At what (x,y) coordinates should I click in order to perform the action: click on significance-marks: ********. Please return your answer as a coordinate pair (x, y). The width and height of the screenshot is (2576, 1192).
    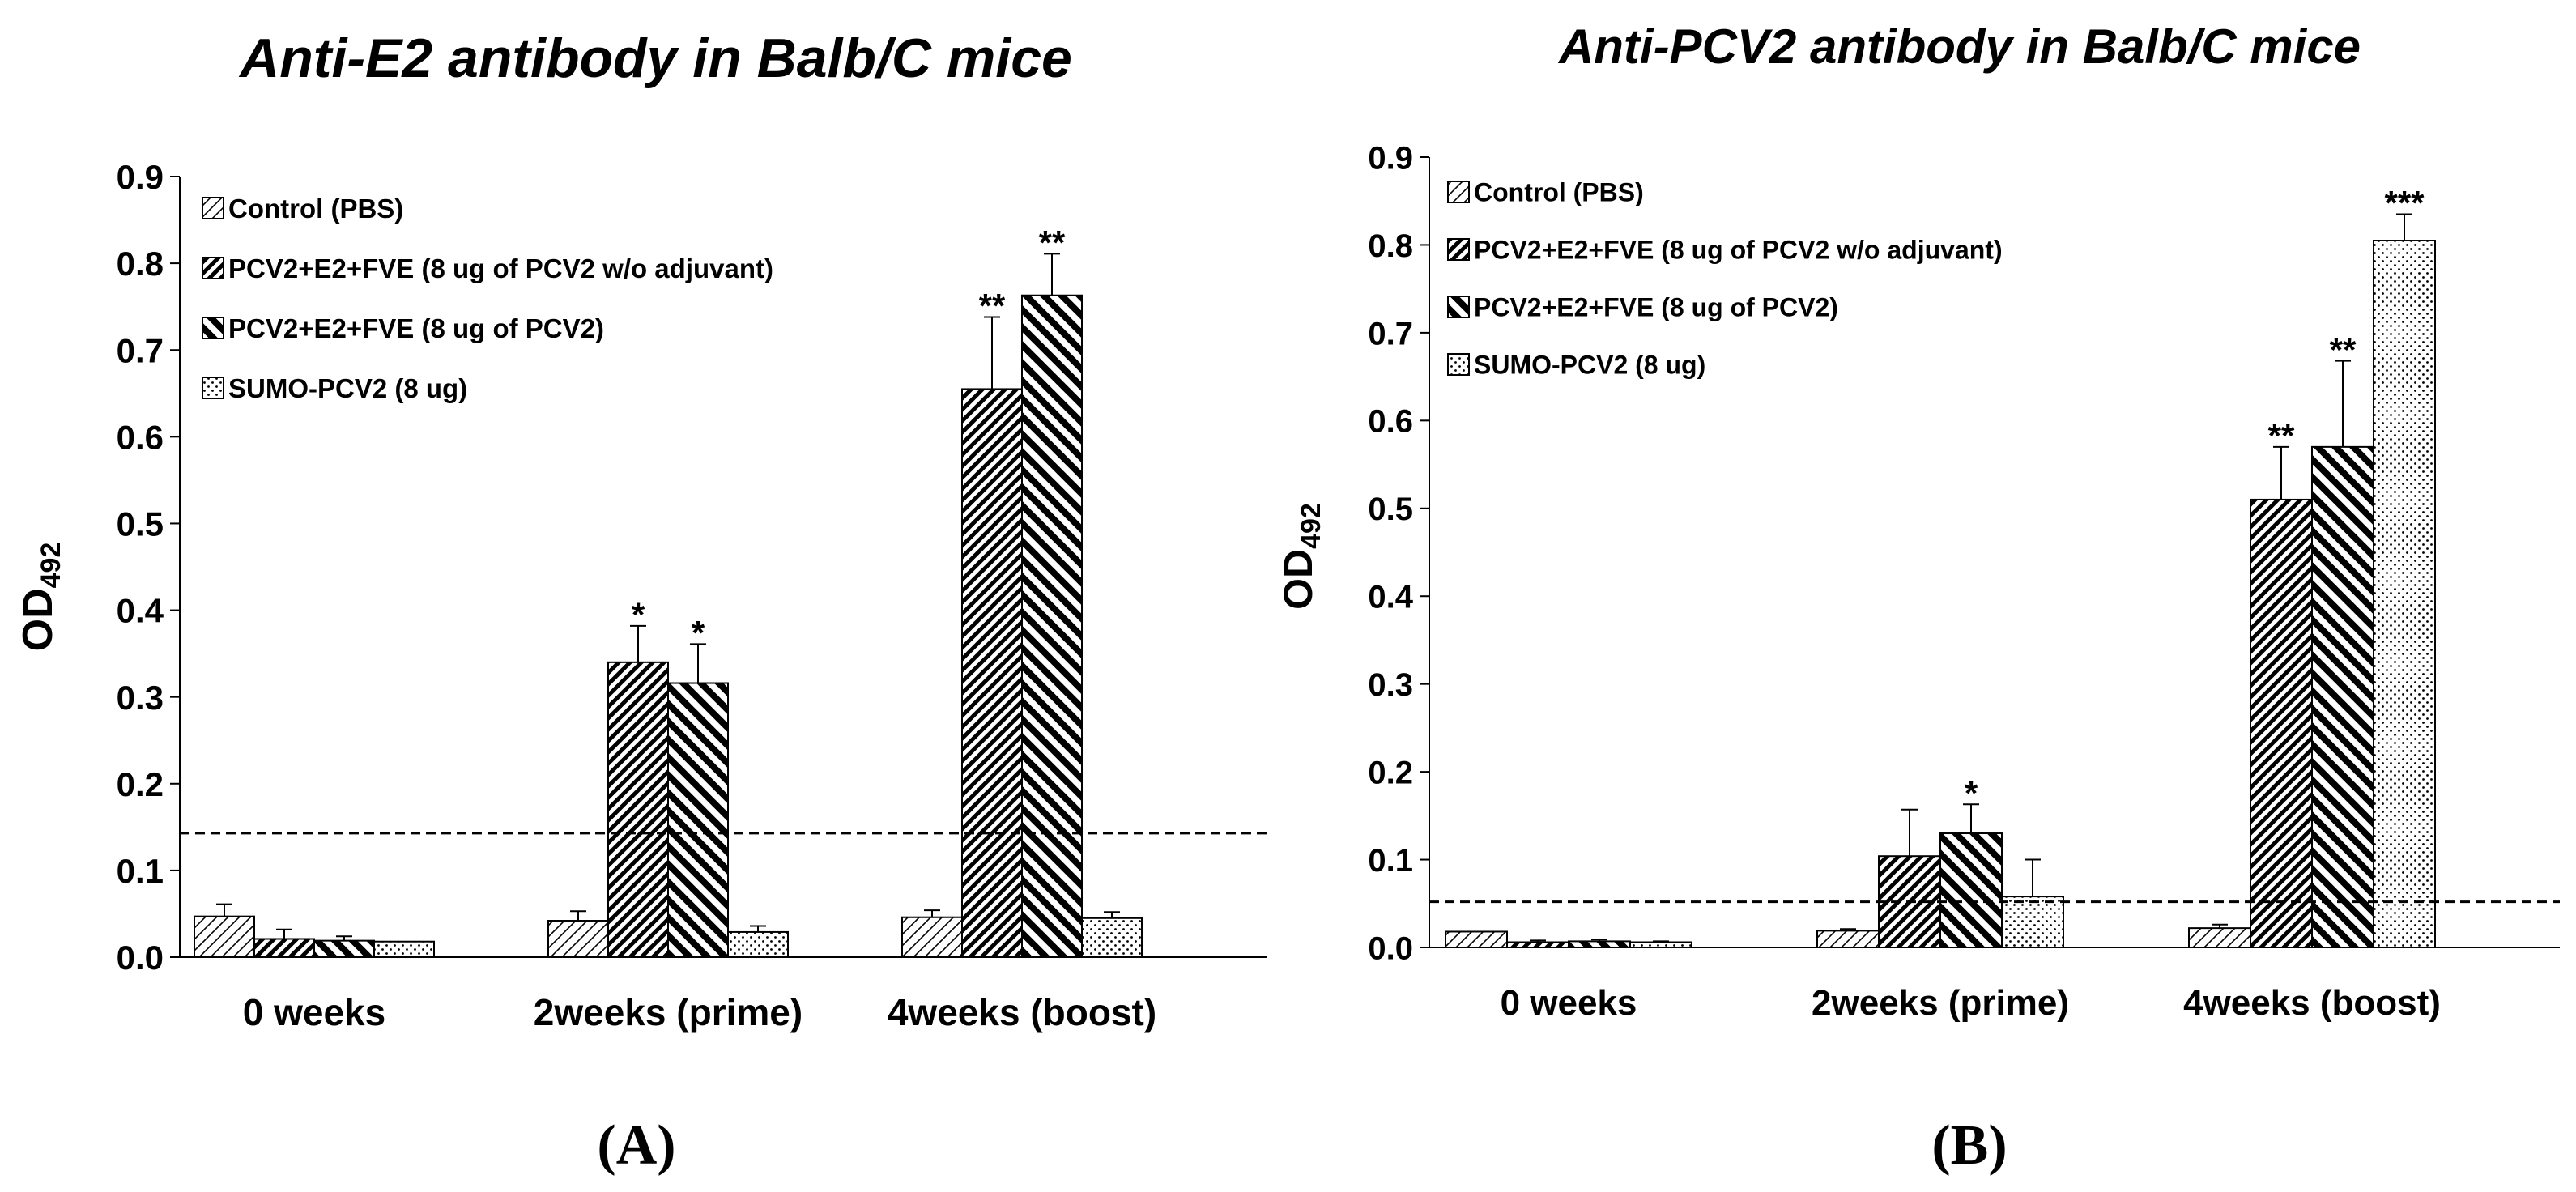
    Looking at the image, I should click on (2195, 498).